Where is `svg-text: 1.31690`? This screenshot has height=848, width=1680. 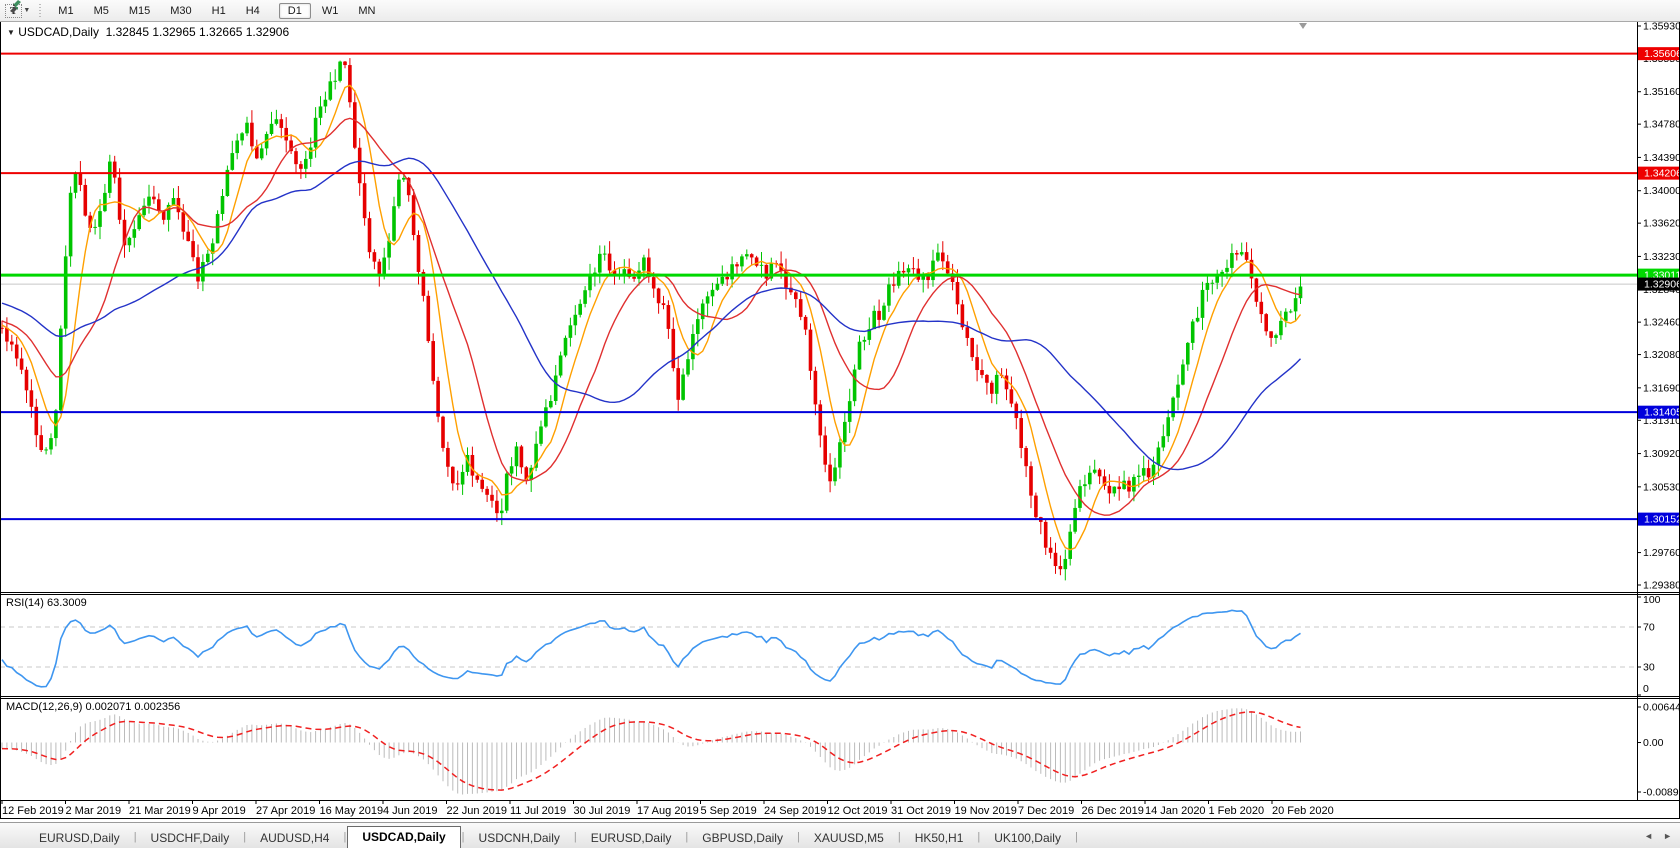 svg-text: 1.31690 is located at coordinates (1661, 388).